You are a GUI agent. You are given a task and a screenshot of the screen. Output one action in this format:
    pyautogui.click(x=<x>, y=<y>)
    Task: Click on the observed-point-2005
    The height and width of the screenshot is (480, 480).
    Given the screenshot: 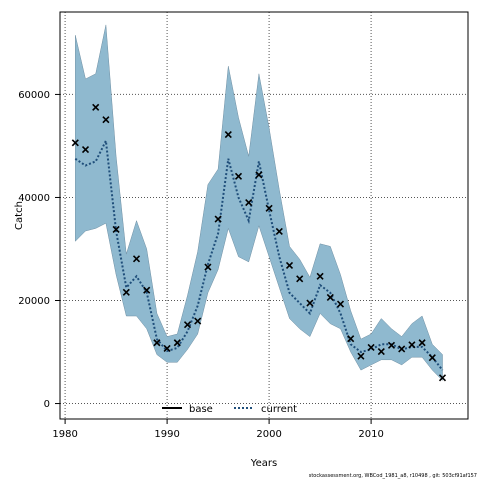 What is the action you would take?
    pyautogui.click(x=320, y=276)
    